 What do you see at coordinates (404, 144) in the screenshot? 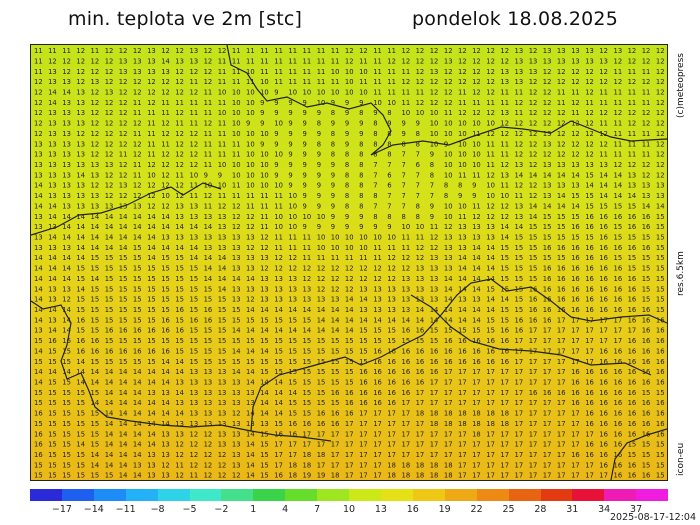
I see `temperature-value: 8` at bounding box center [404, 144].